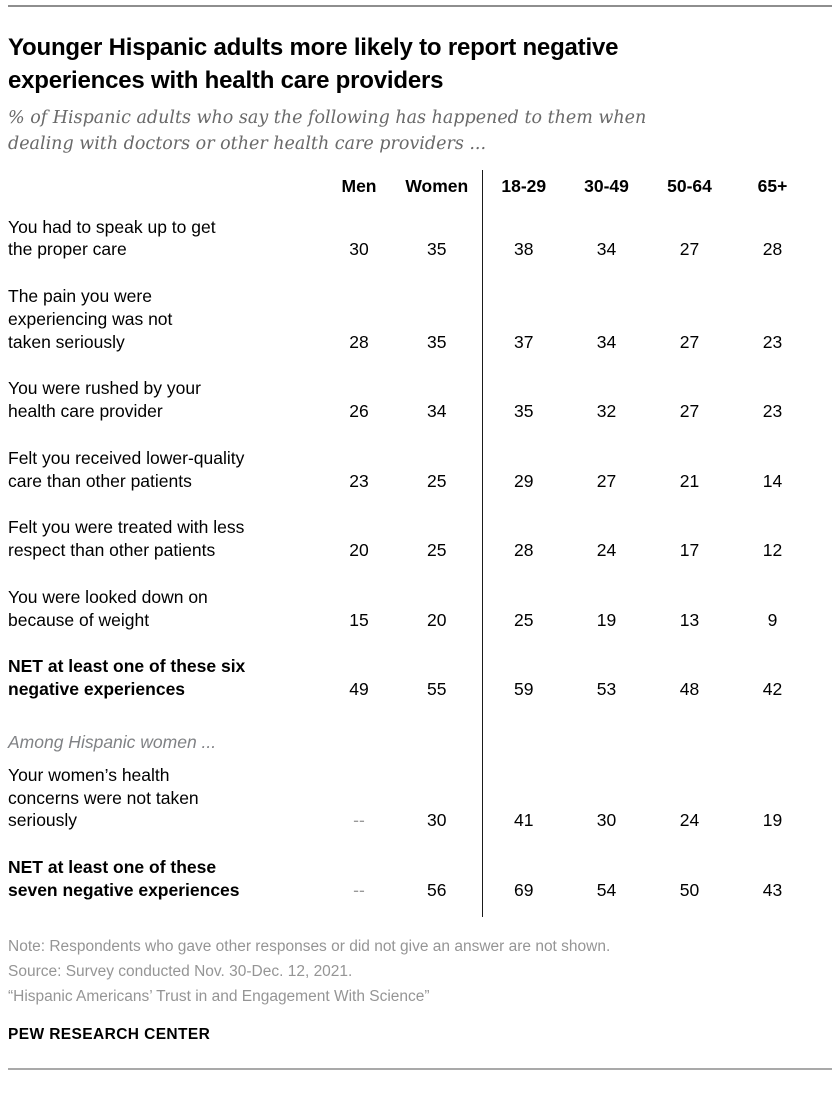 The height and width of the screenshot is (1116, 840). Describe the element at coordinates (523, 188) in the screenshot. I see `column-header-18-29: 18-29` at that location.